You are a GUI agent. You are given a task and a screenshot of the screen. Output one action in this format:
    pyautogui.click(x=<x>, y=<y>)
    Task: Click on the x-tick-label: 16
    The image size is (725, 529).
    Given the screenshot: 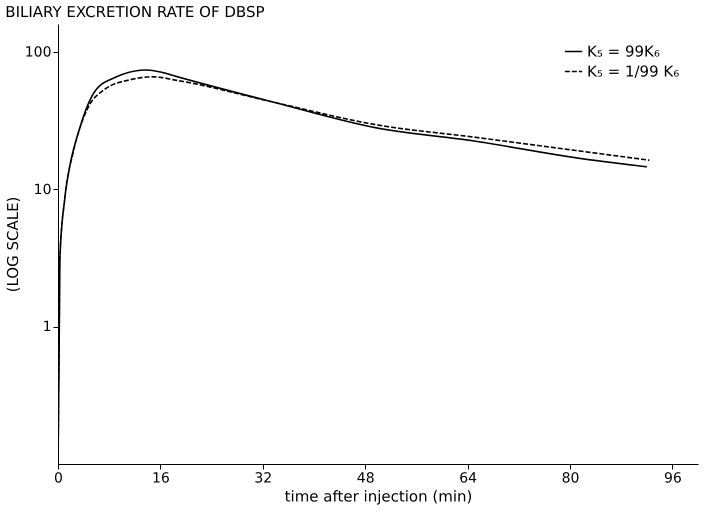 What is the action you would take?
    pyautogui.click(x=161, y=478)
    